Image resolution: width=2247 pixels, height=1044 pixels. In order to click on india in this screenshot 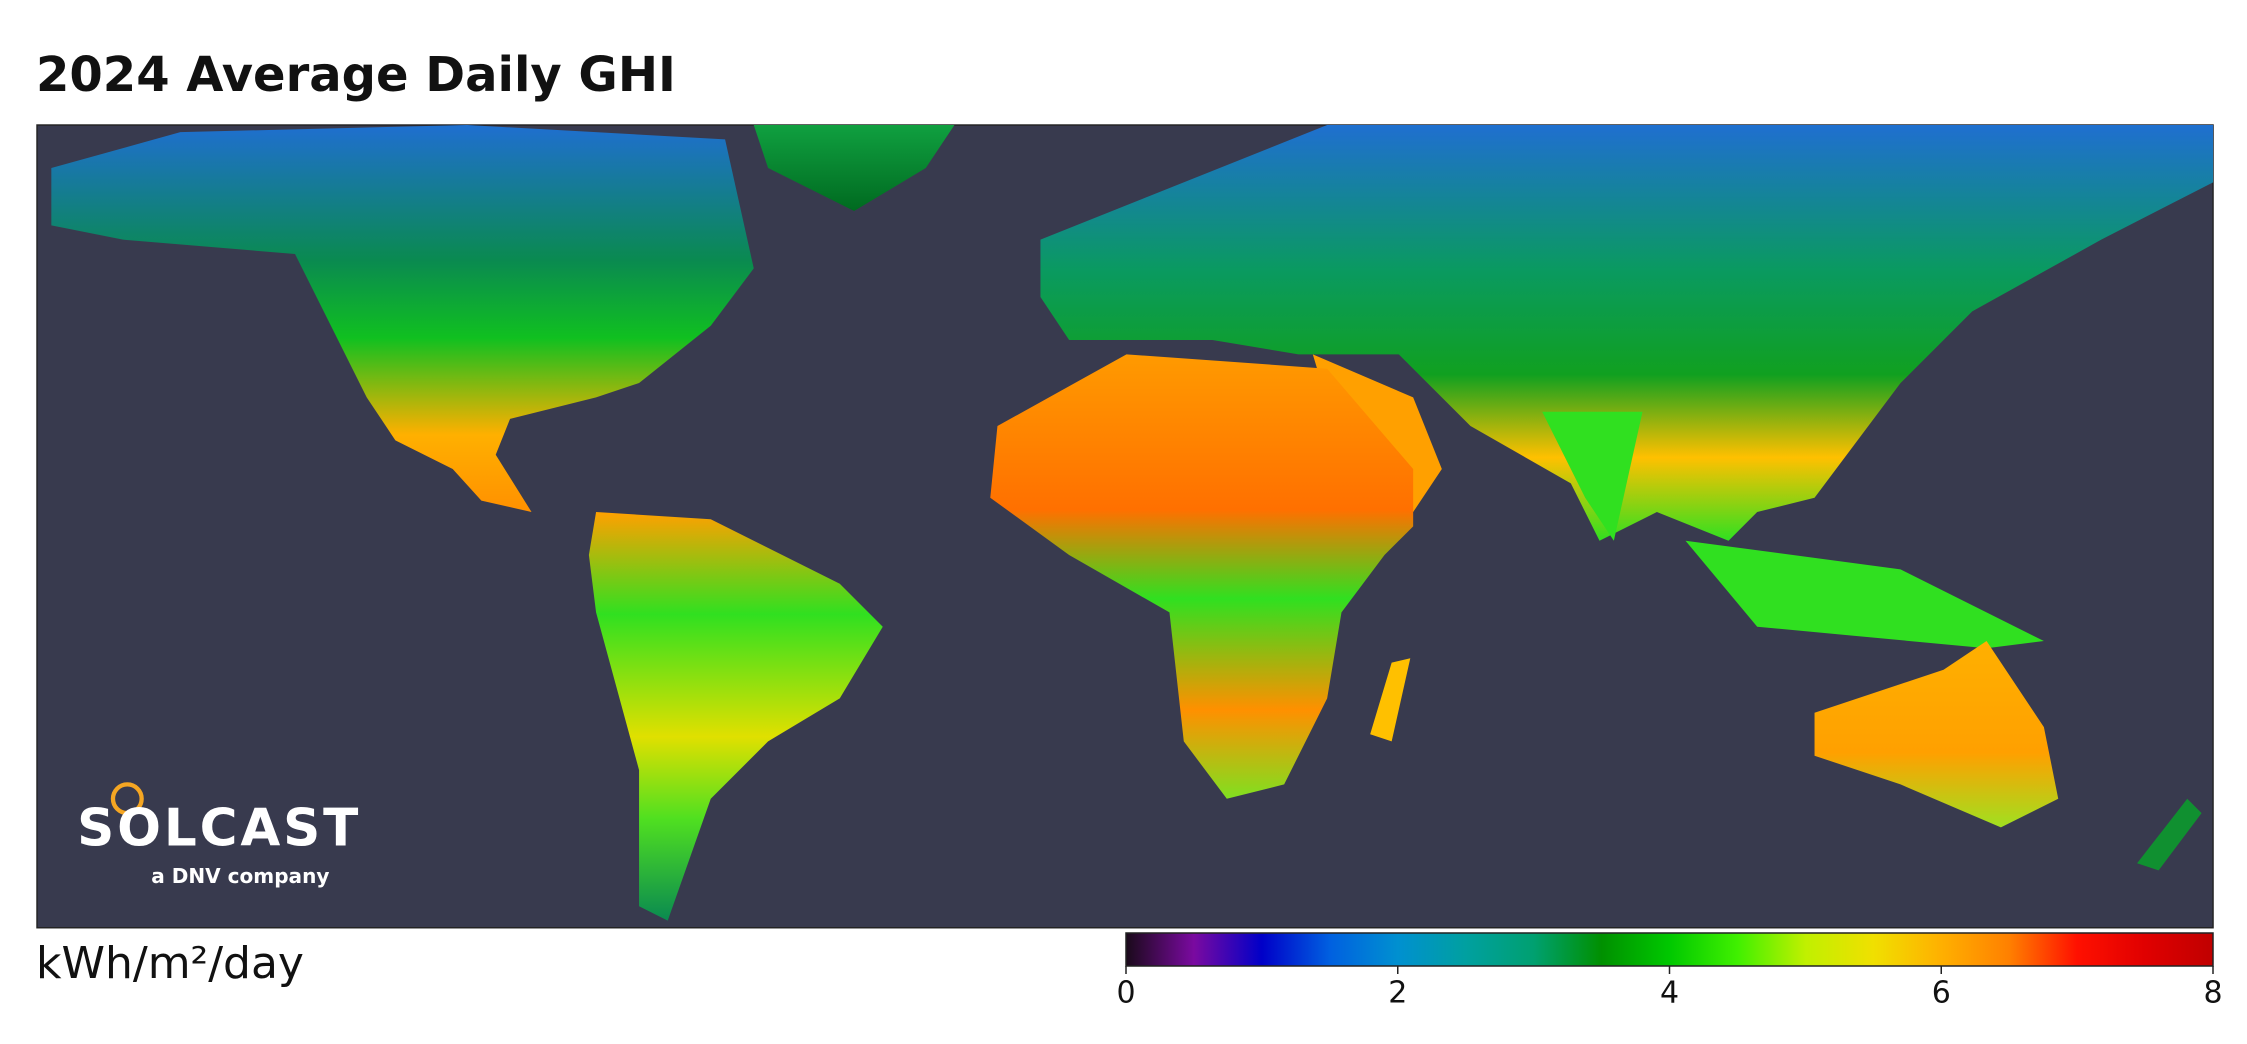, I will do `click(1592, 476)`.